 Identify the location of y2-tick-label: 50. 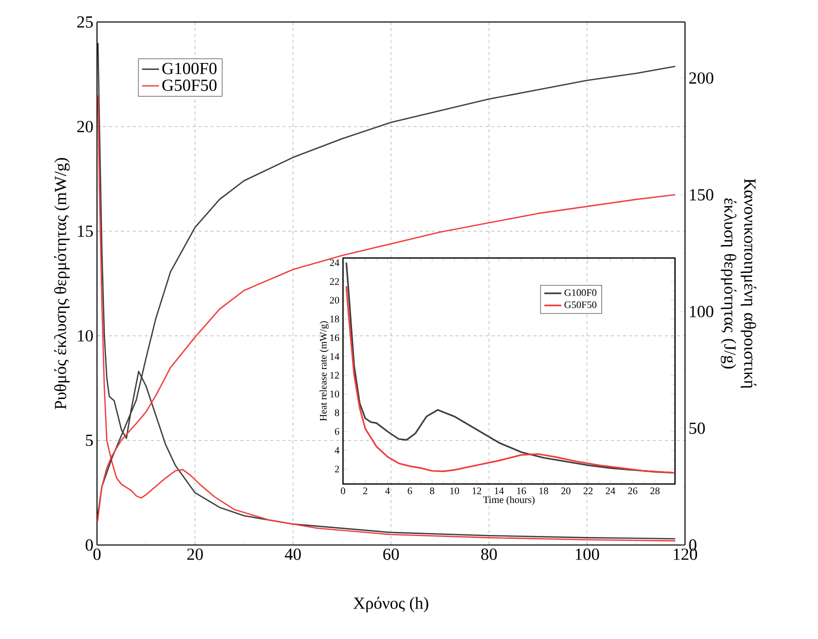
(697, 428).